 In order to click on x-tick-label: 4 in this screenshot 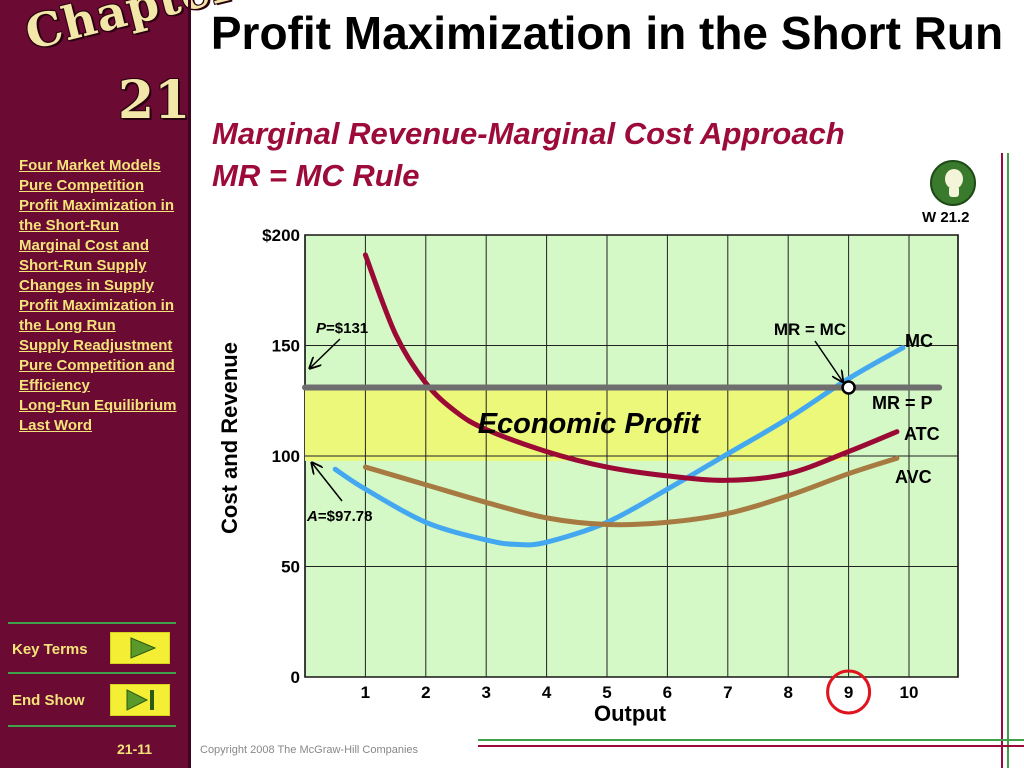, I will do `click(547, 692)`.